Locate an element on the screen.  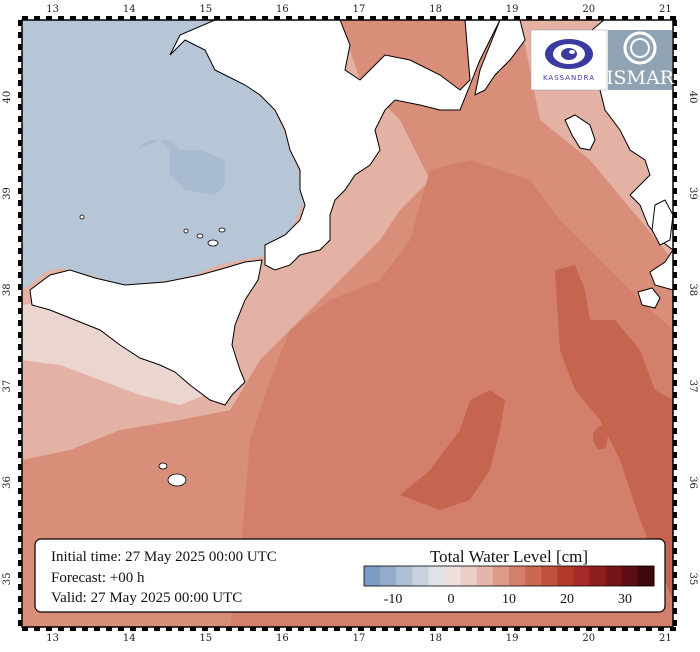
peak-patch-east is located at coordinates (614, 432).